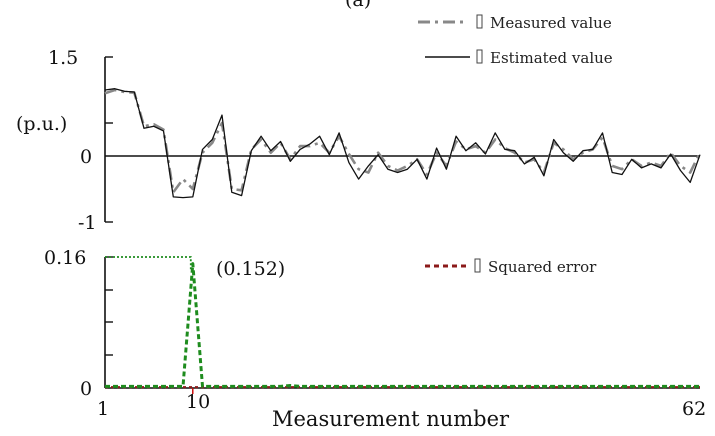 The width and height of the screenshot is (715, 436). What do you see at coordinates (358, 5) in the screenshot?
I see `header-fragment: (a)` at bounding box center [358, 5].